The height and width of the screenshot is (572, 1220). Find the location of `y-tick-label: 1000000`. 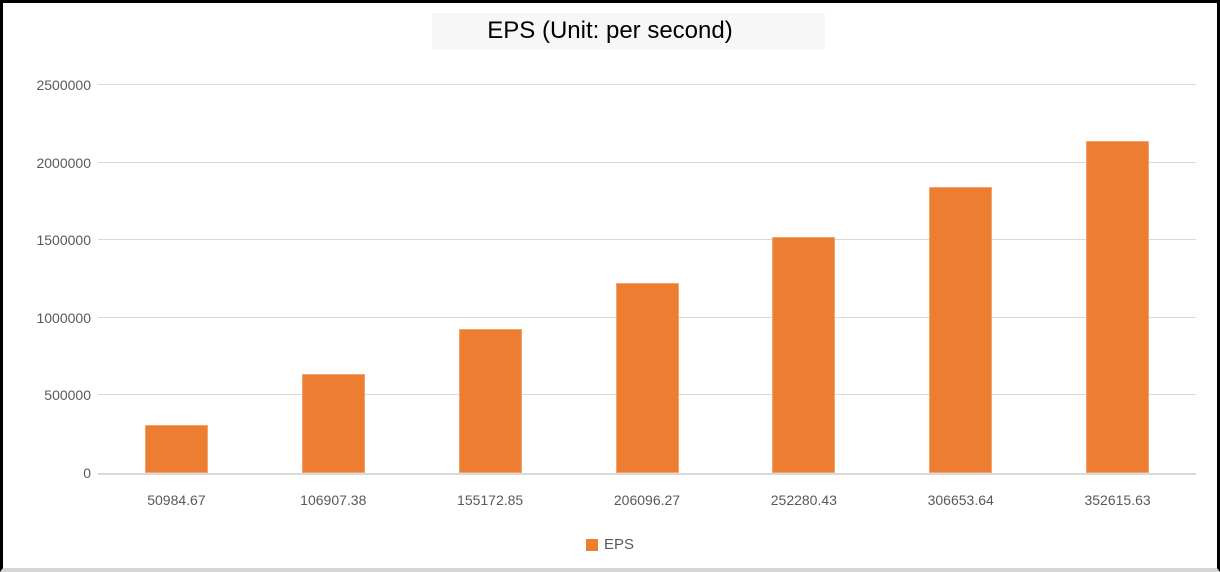

y-tick-label: 1000000 is located at coordinates (63, 317).